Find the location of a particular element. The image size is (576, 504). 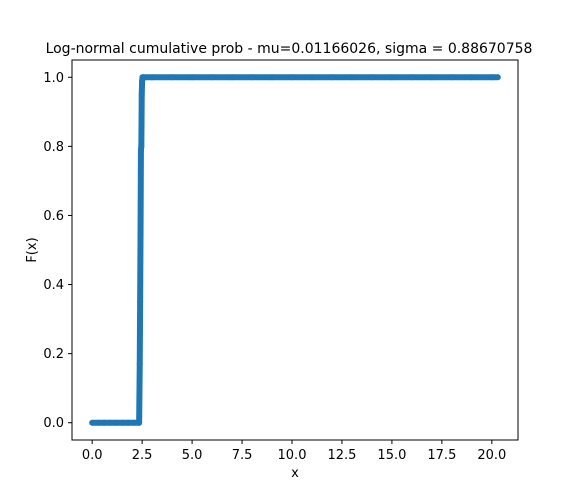

y-tick-label: 0.6 is located at coordinates (53, 216).